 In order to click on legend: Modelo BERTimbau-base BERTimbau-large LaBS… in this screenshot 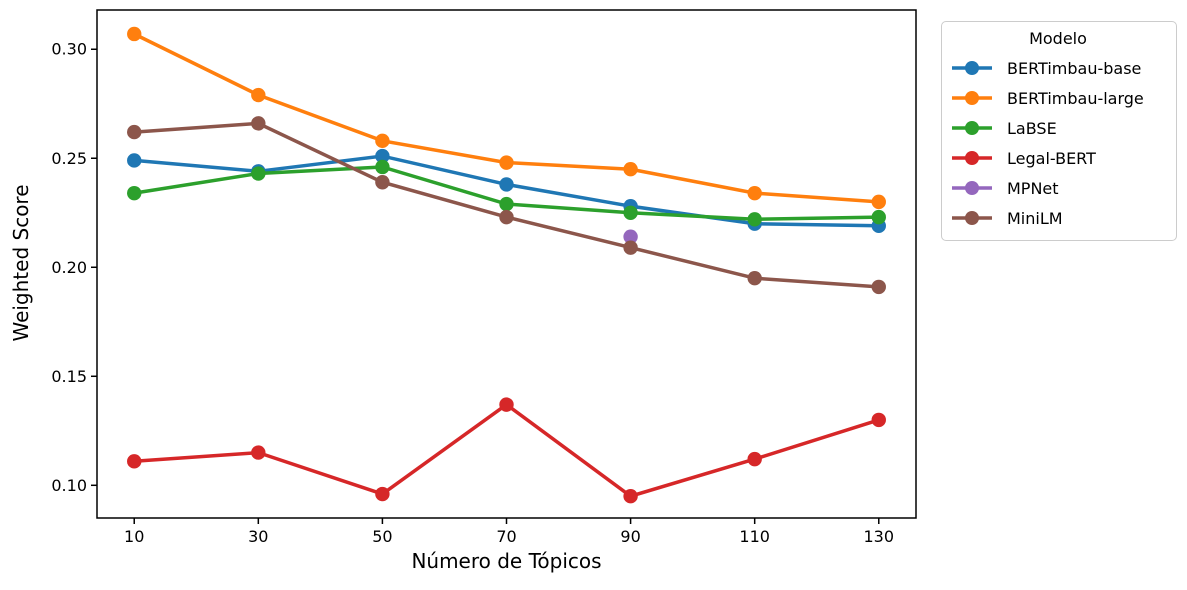, I will do `click(1059, 131)`.